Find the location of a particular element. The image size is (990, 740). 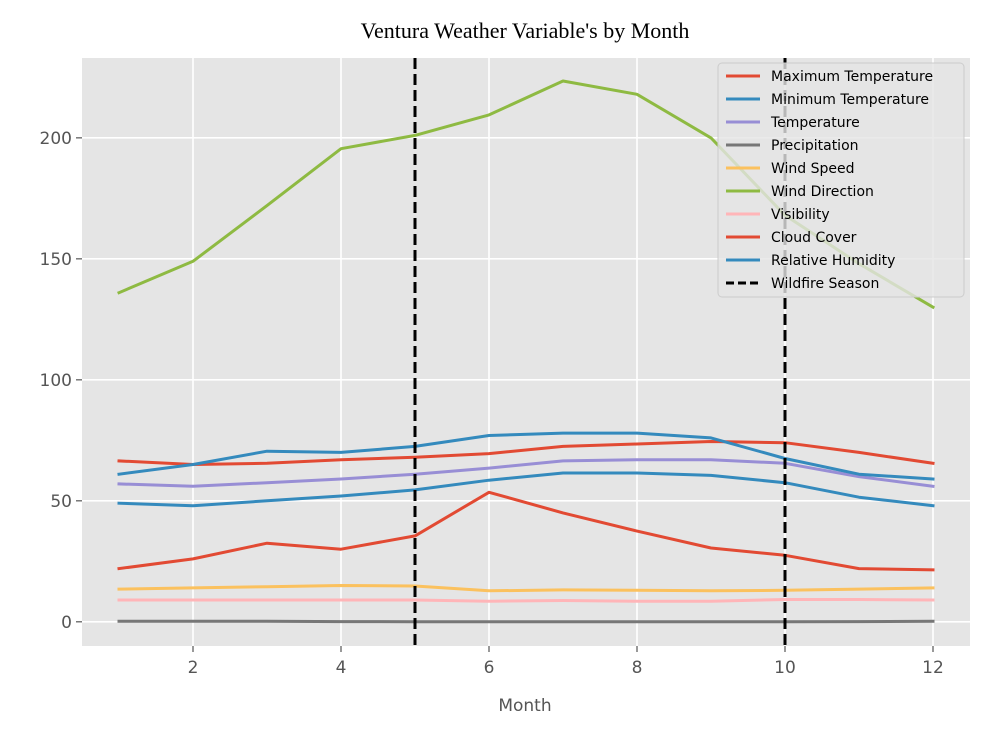

chart-title: Ventura Weather Variable's by Month is located at coordinates (525, 30).